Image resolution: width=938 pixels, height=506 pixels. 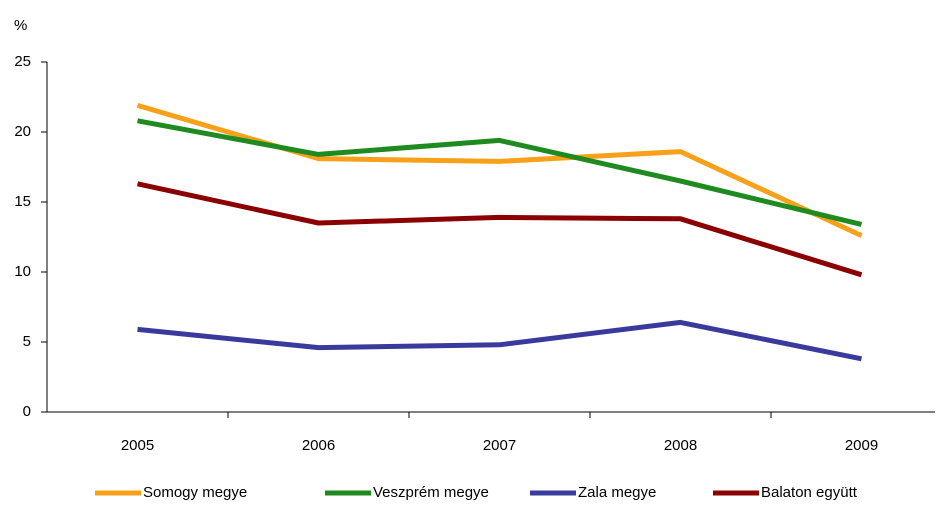 What do you see at coordinates (809, 492) in the screenshot?
I see `legend-label: Balaton együtt` at bounding box center [809, 492].